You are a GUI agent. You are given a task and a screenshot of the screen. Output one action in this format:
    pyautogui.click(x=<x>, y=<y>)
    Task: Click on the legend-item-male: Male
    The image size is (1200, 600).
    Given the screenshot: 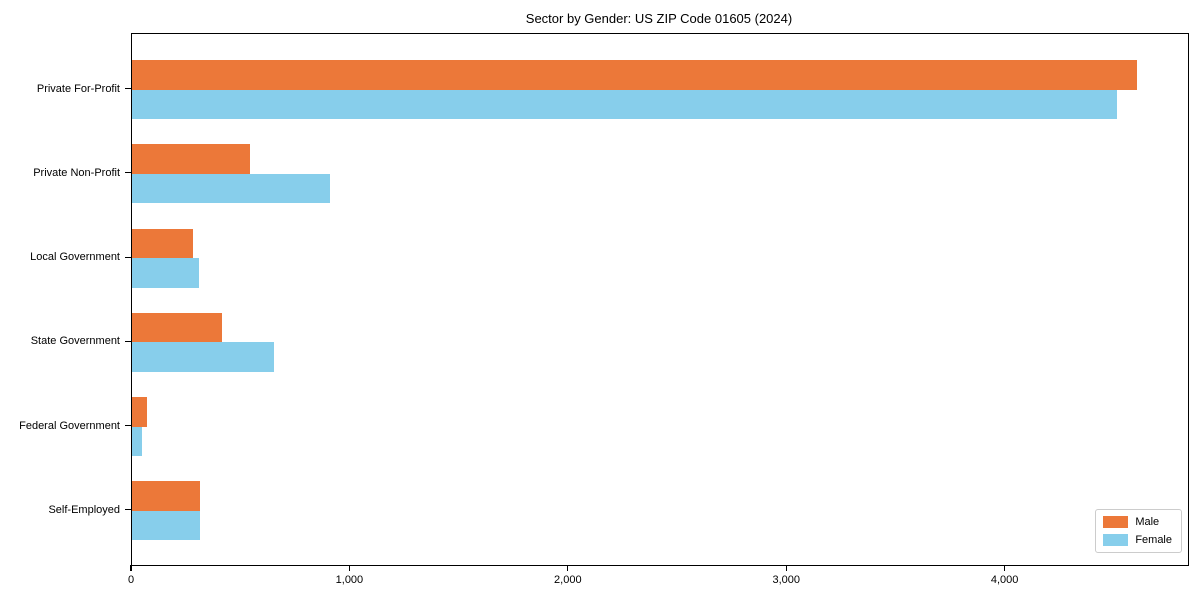 What is the action you would take?
    pyautogui.click(x=1137, y=522)
    